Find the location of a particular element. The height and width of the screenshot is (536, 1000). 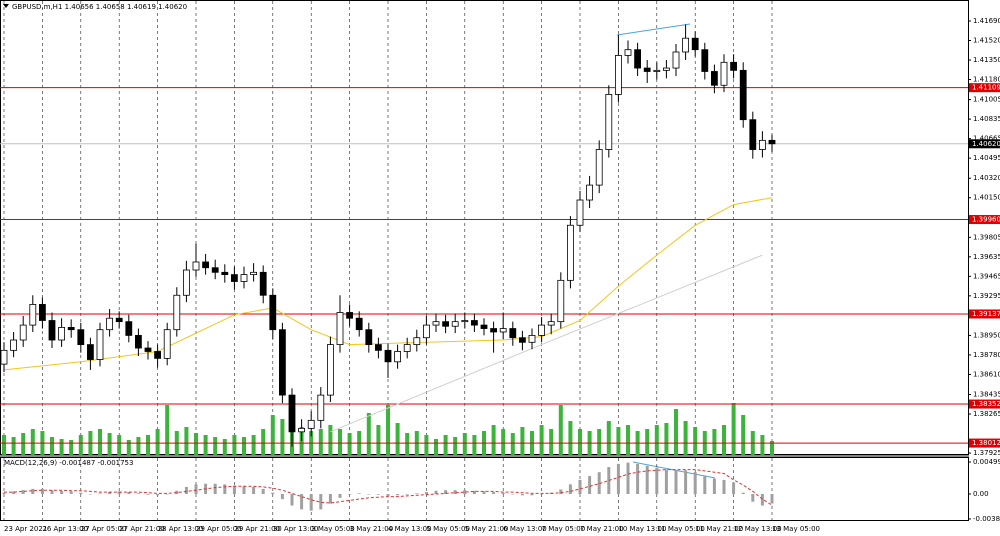

x-tick-label: 3 May 21:00 is located at coordinates (372, 529).